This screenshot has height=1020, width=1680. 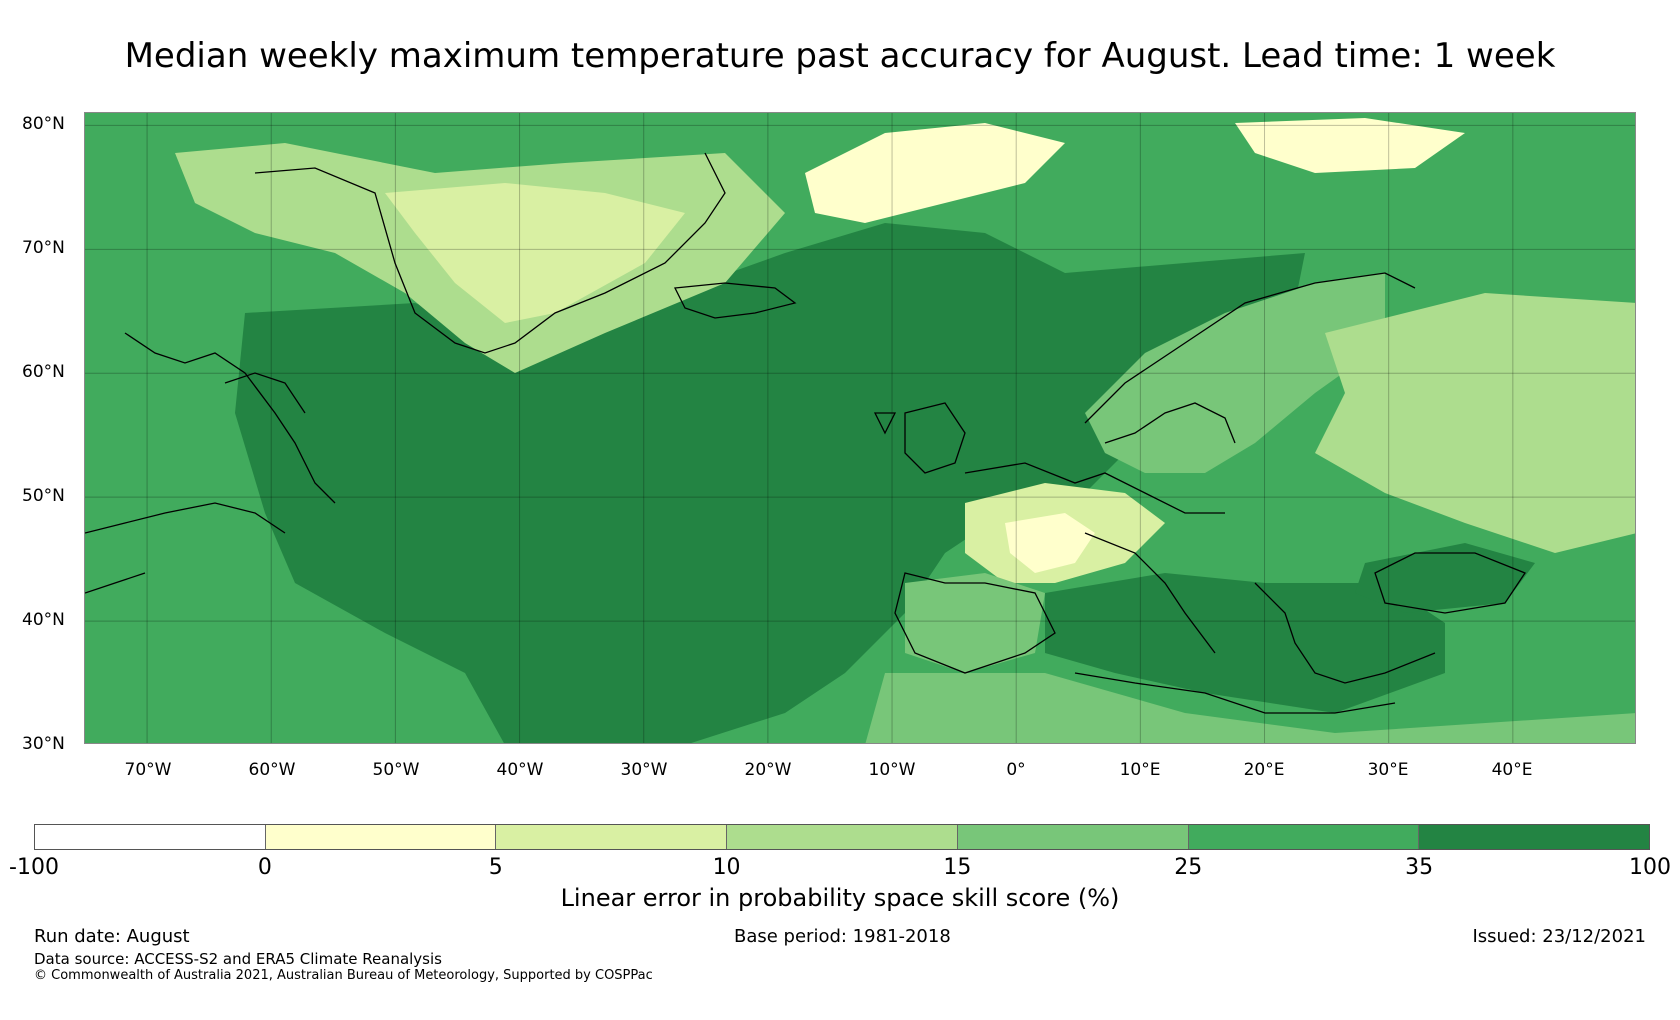 I want to click on france-light-patch, so click(x=1050, y=543).